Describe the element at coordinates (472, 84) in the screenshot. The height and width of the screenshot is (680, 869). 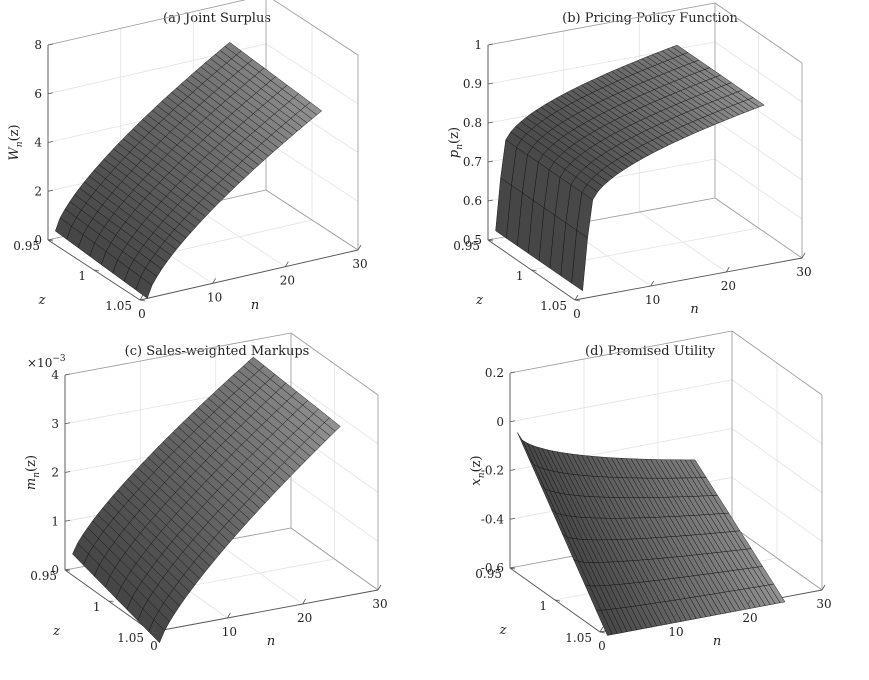
I see `value-tick-label: 0.9` at that location.